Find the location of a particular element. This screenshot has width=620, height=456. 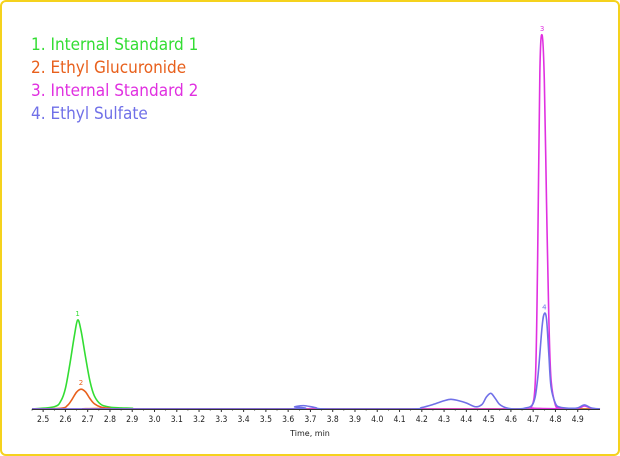

legend-entry-4: 4. Ethyl Sulfate is located at coordinates (89, 114).